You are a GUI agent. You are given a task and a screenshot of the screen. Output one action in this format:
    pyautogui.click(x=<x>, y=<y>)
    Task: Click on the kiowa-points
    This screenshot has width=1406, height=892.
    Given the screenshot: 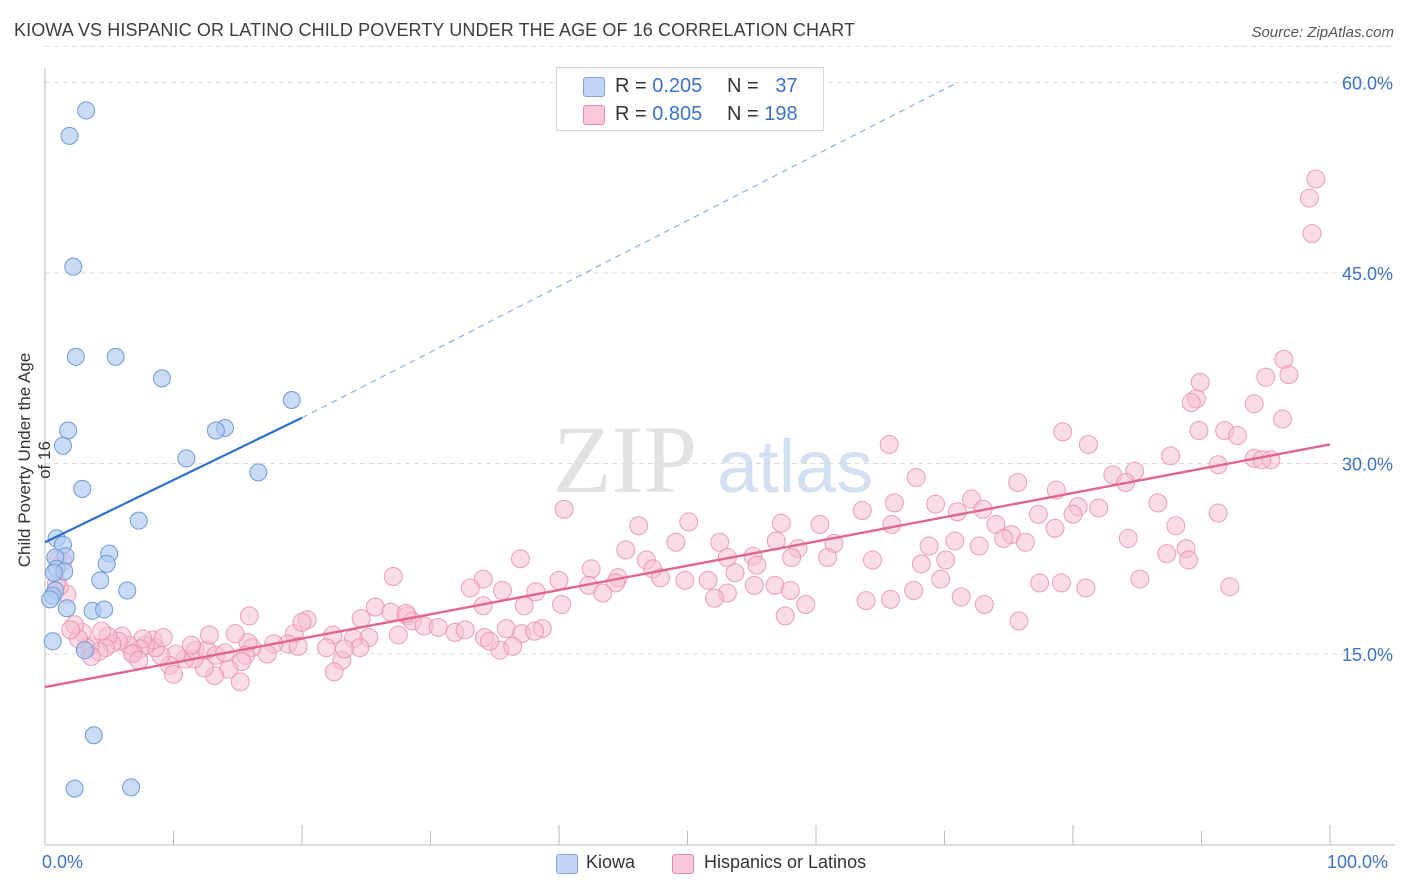 What is the action you would take?
    pyautogui.click(x=171, y=449)
    